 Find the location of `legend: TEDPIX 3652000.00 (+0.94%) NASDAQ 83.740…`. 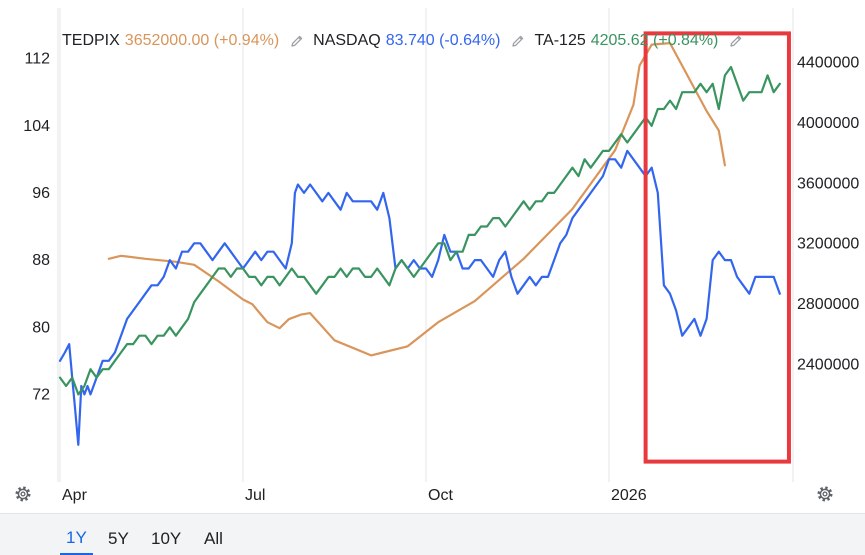

legend: TEDPIX 3652000.00 (+0.94%) NASDAQ 83.740… is located at coordinates (407, 41).